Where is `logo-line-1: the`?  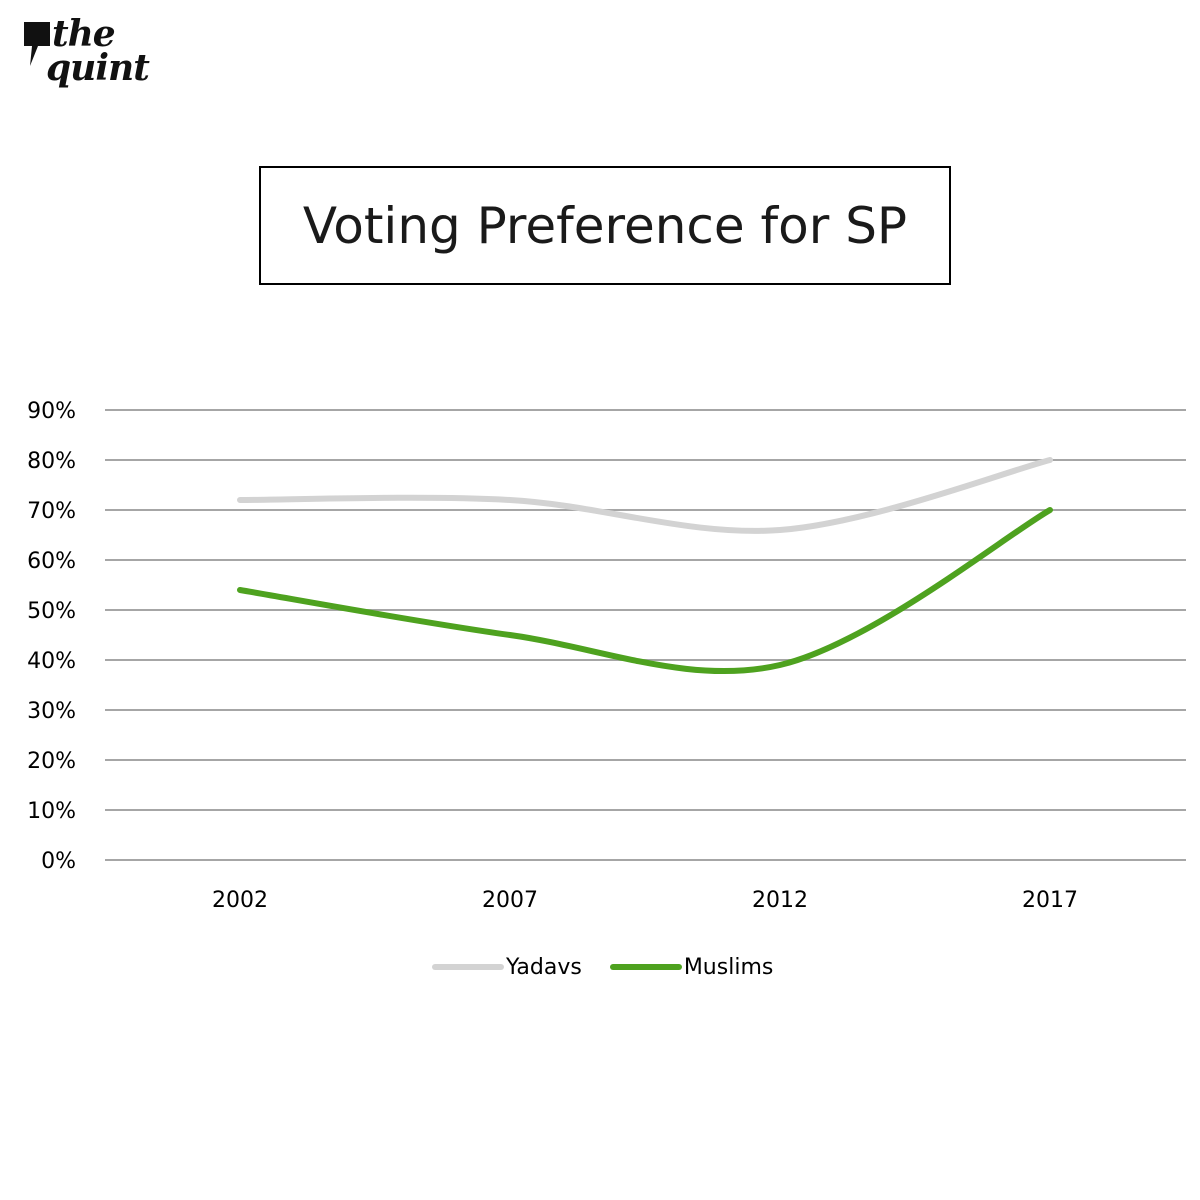 logo-line-1: the is located at coordinates (84, 34).